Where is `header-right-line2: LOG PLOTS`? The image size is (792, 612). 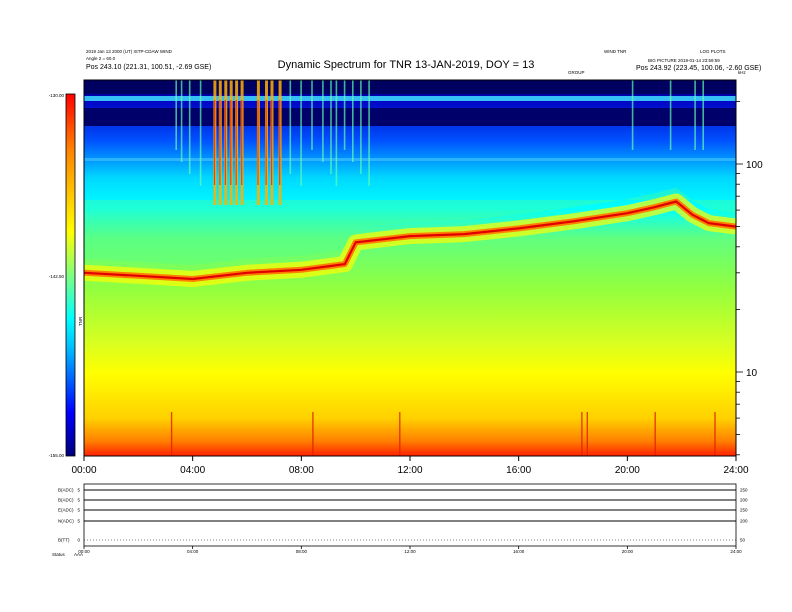
header-right-line2: LOG PLOTS is located at coordinates (713, 51).